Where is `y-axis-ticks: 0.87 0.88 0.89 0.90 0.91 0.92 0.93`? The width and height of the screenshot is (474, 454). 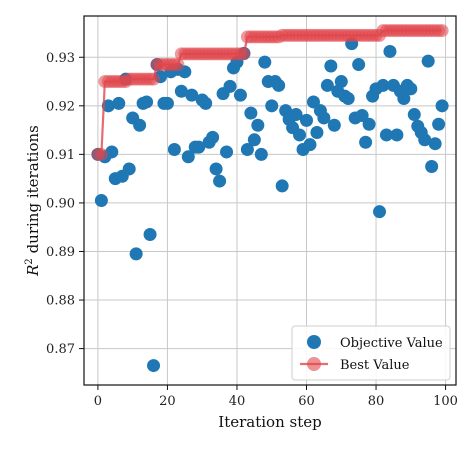
y-axis-ticks: 0.87 0.88 0.89 0.90 0.91 0.92 0.93 is located at coordinates (65, 204).